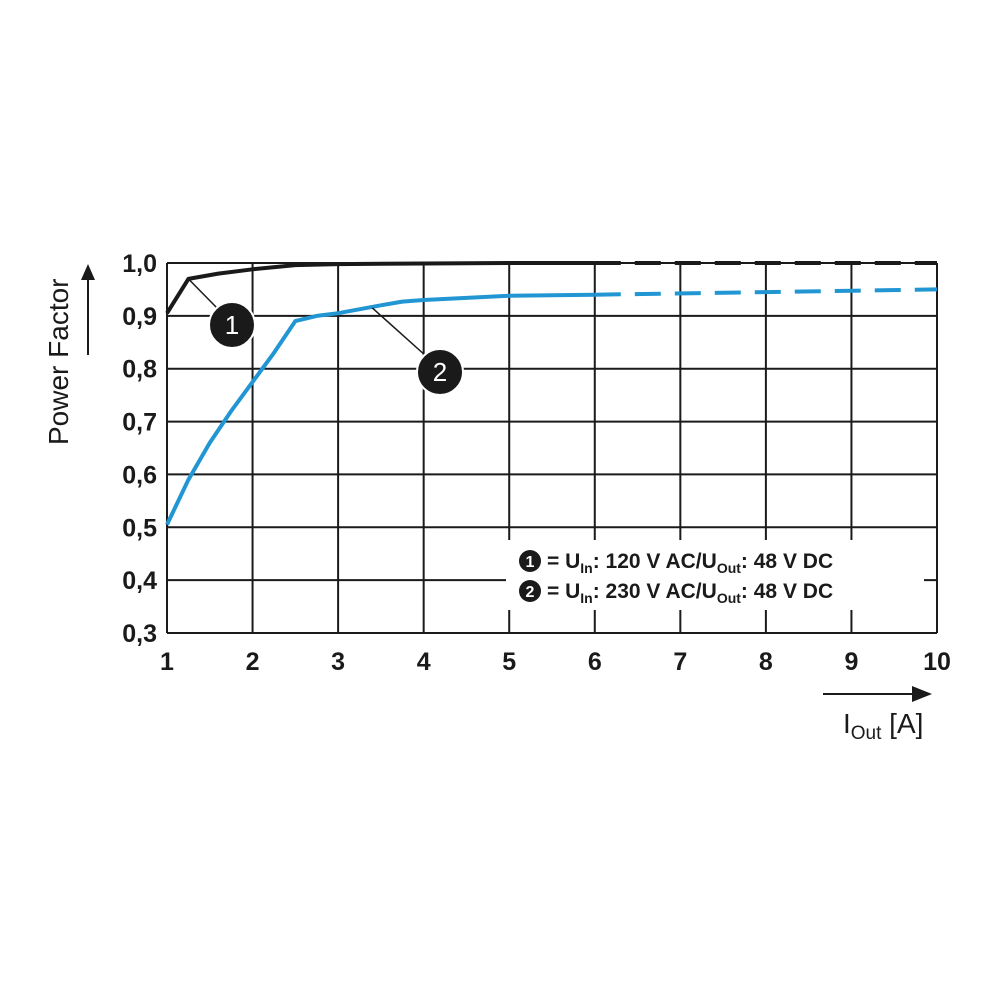 This screenshot has height=1000, width=1000. I want to click on x-tick-label: 4, so click(424, 662).